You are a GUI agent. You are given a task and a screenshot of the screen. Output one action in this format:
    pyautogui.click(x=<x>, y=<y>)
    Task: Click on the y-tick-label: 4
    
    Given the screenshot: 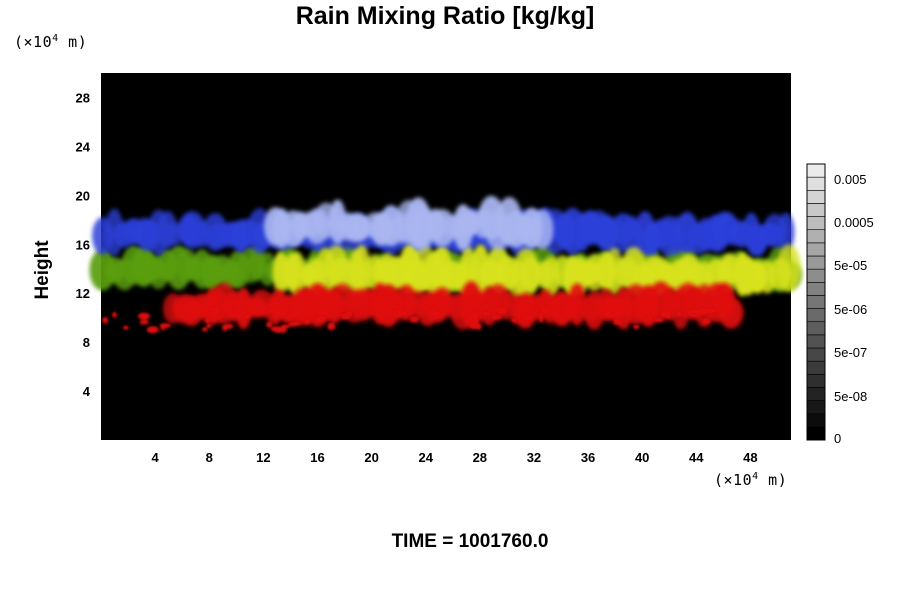 What is the action you would take?
    pyautogui.click(x=87, y=391)
    